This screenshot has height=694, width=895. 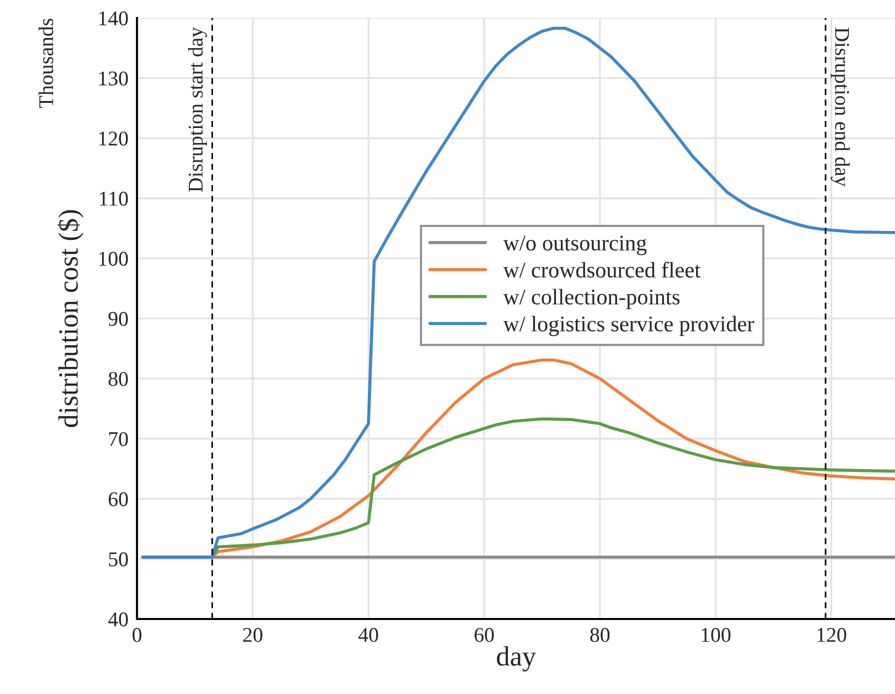 What do you see at coordinates (628, 326) in the screenshot?
I see `legend-label: w/ logistics service provider` at bounding box center [628, 326].